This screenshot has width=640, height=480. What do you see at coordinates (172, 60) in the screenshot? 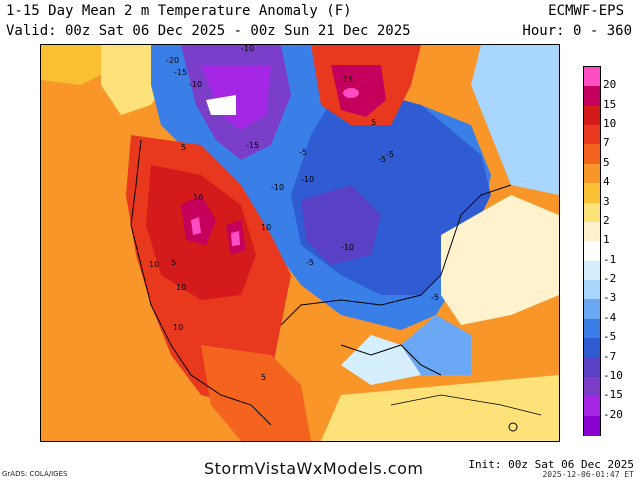
I see `contour-label: -20` at bounding box center [172, 60].